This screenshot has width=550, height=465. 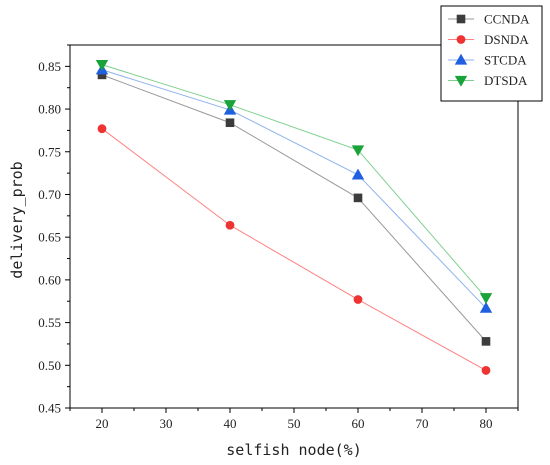 What do you see at coordinates (49, 408) in the screenshot?
I see `y-tick-label: 0.45` at bounding box center [49, 408].